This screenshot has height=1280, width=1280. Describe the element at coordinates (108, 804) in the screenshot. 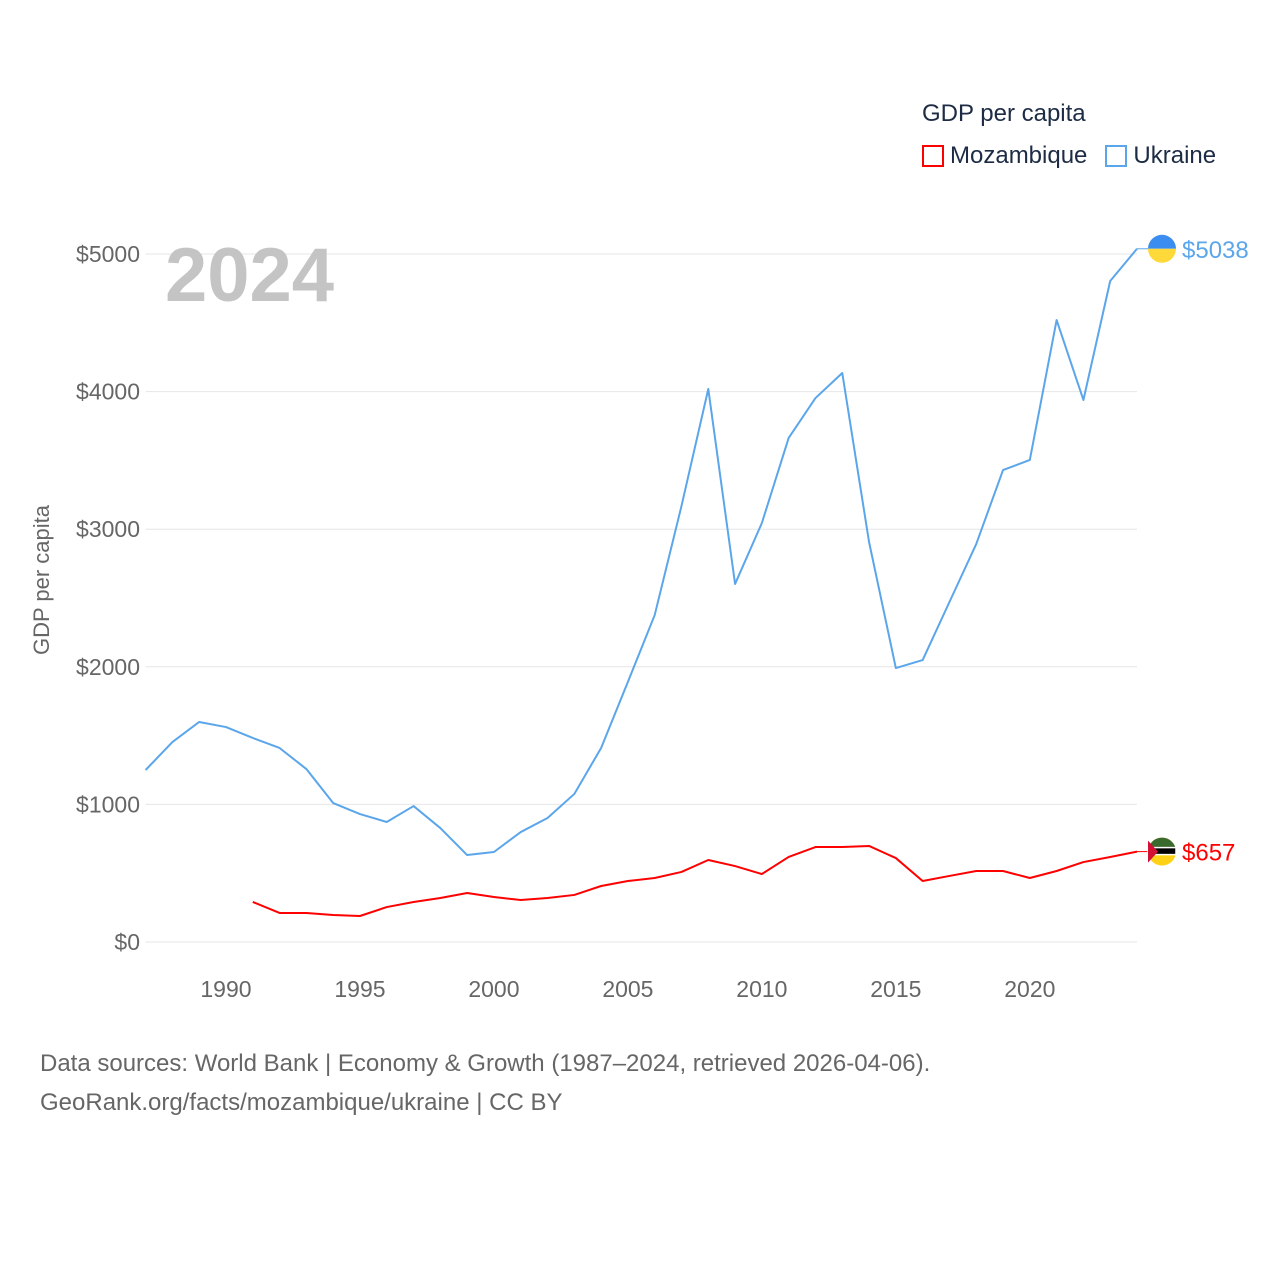

I see `y-tick-label: $1000` at that location.